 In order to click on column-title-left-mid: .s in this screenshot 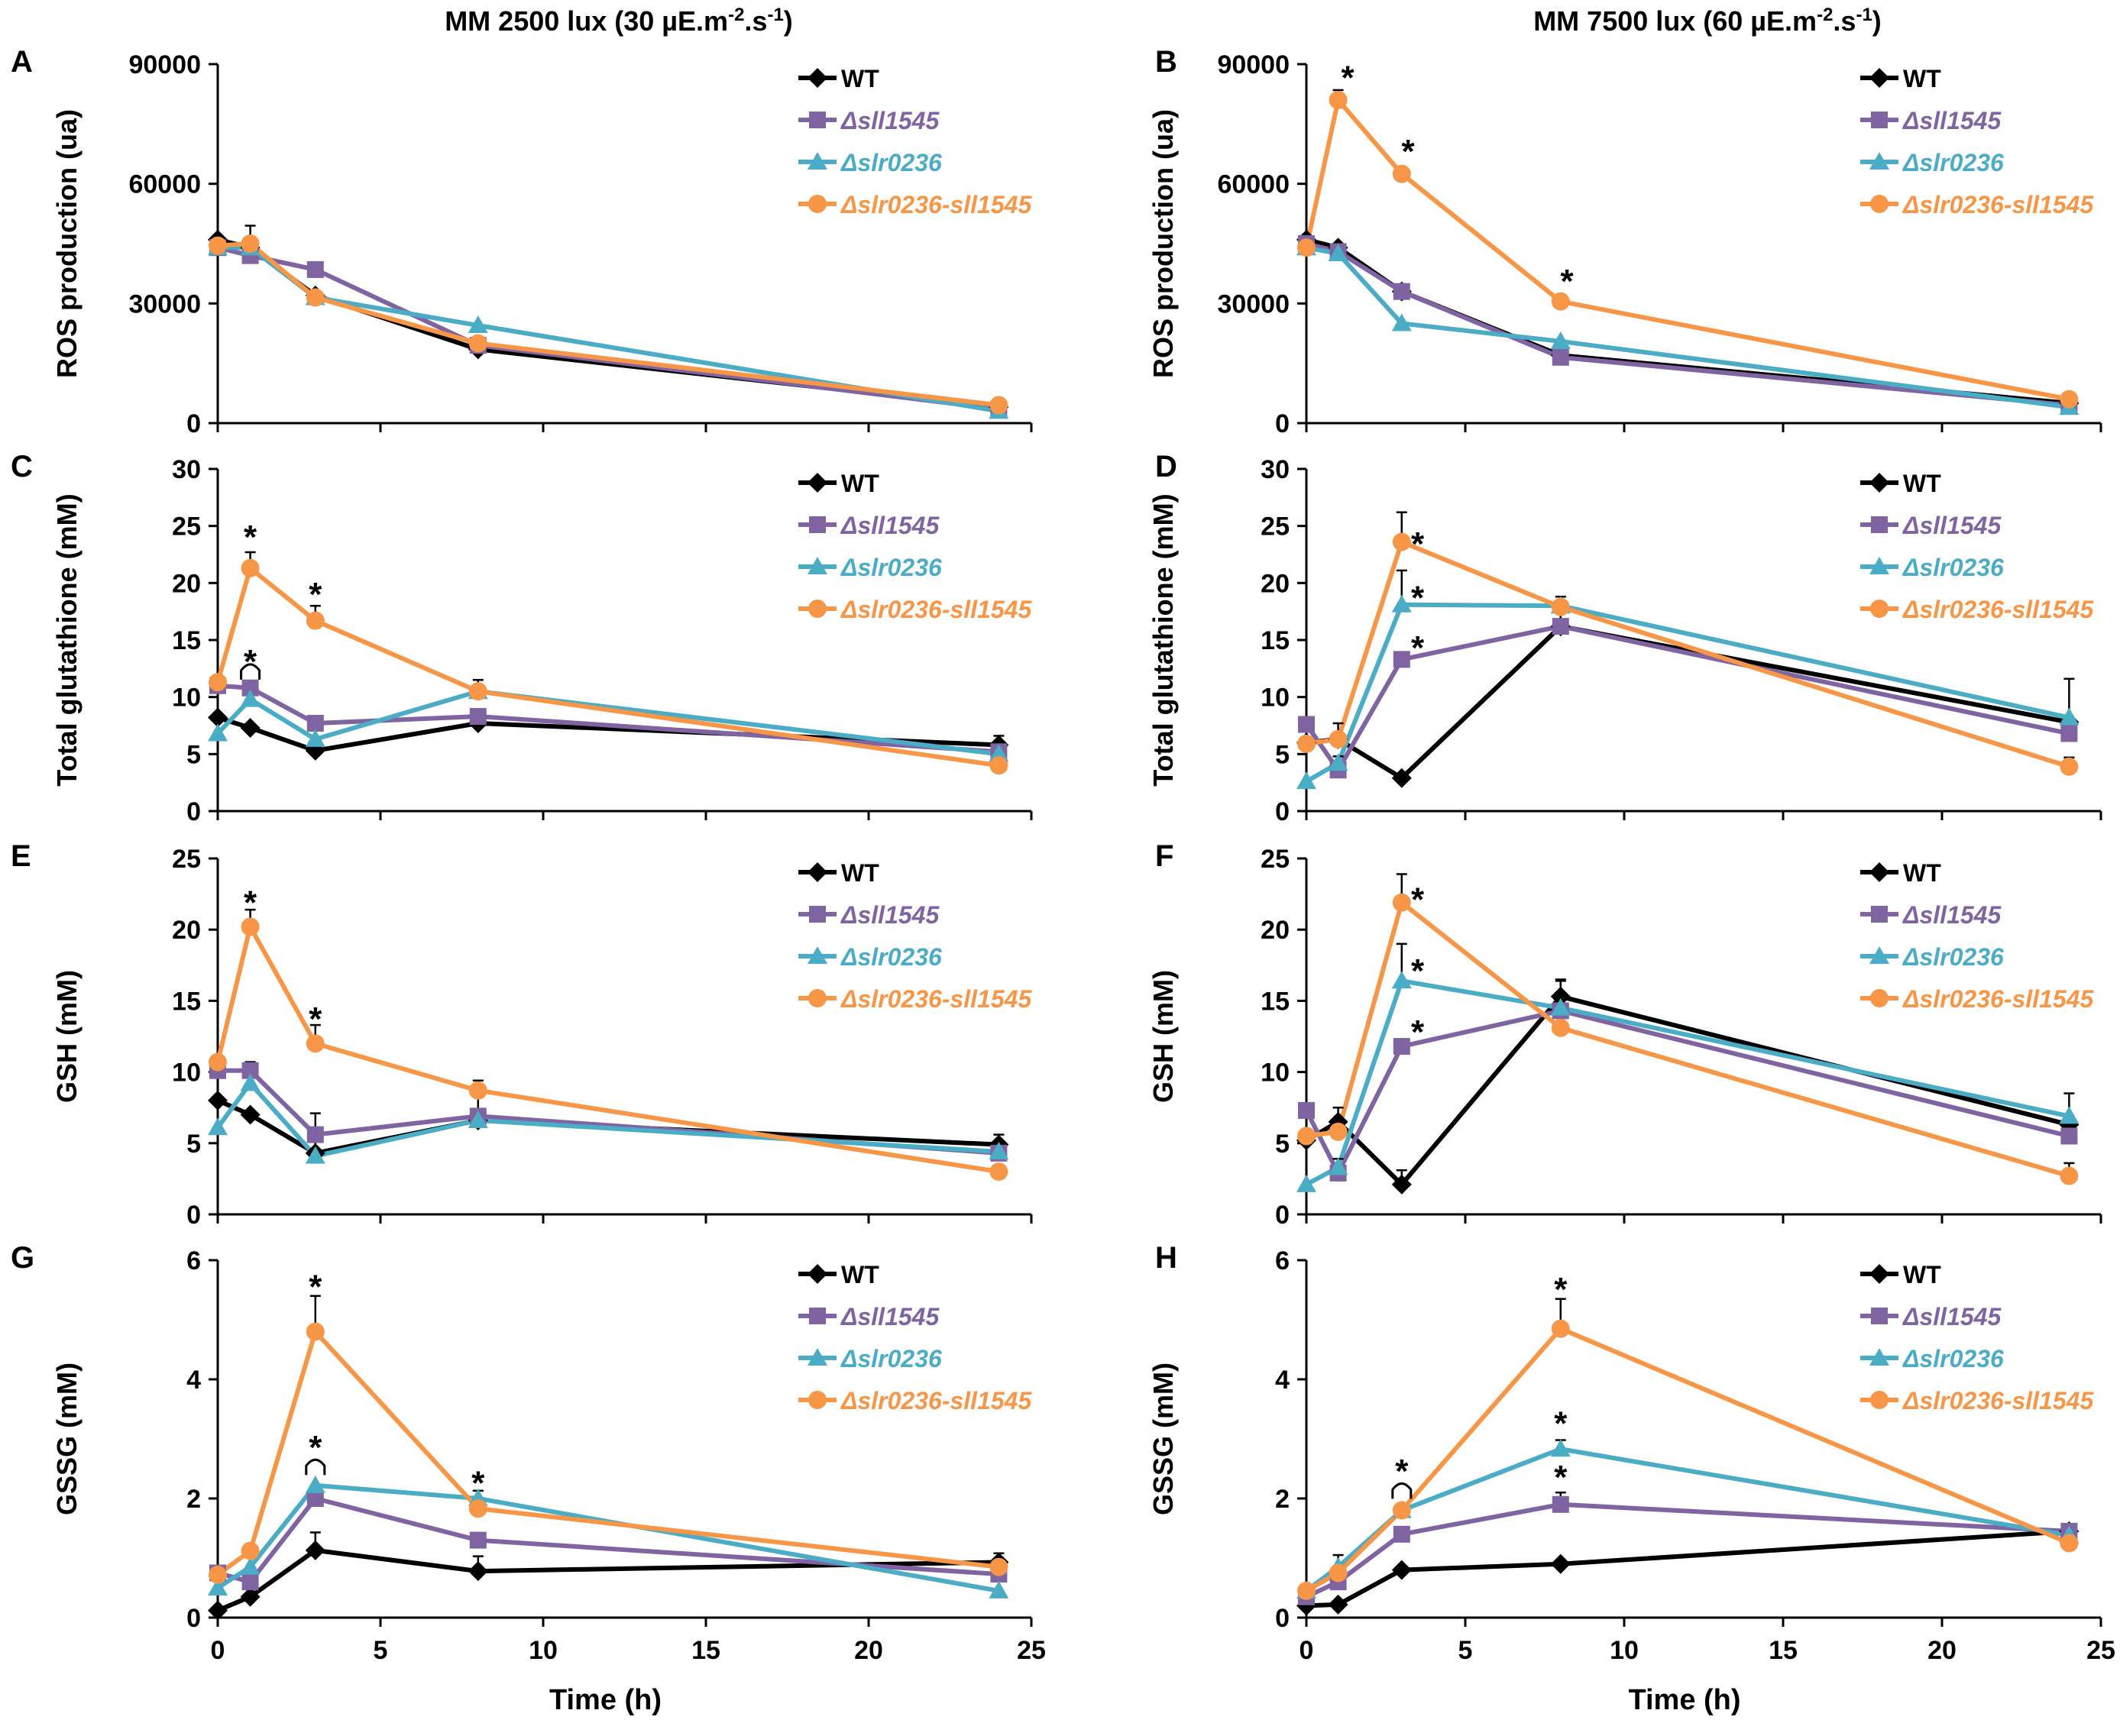, I will do `click(755, 21)`.